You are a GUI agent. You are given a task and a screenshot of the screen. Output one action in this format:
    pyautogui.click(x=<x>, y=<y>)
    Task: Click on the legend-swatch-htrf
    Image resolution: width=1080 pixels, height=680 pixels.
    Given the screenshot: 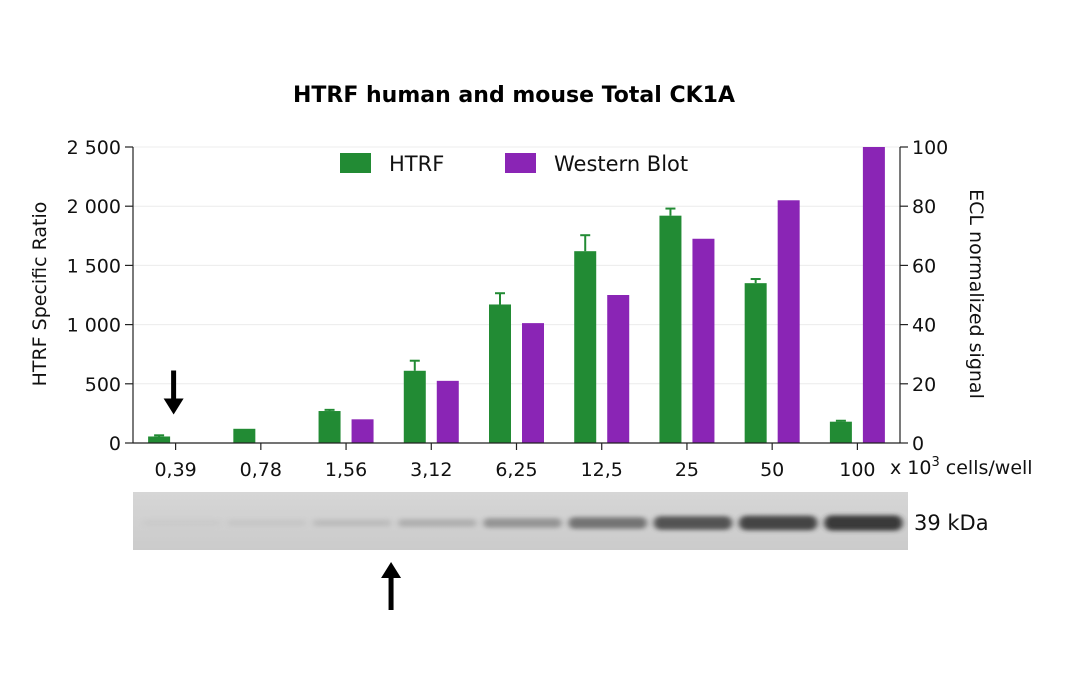 What is the action you would take?
    pyautogui.click(x=355, y=163)
    